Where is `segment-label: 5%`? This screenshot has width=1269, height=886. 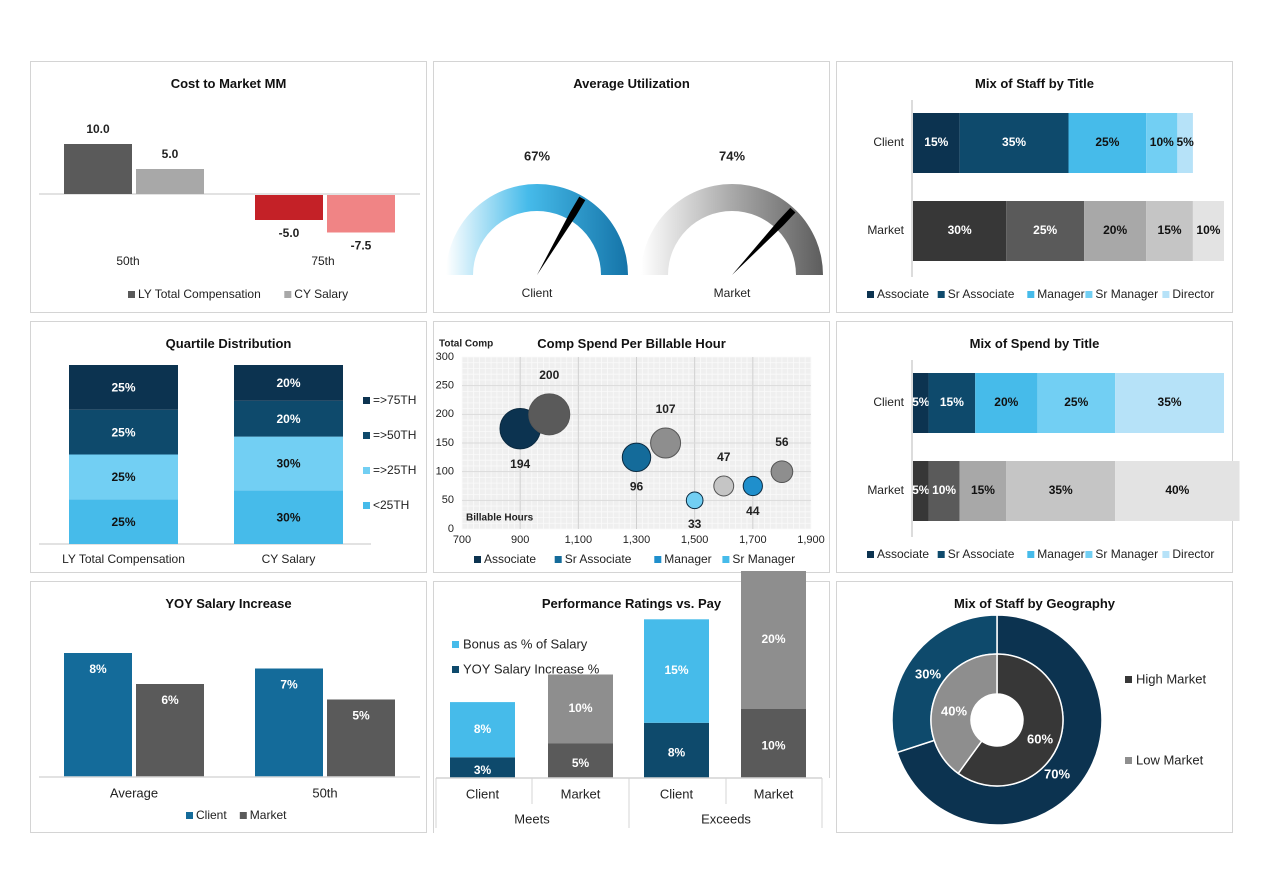 segment-label: 5% is located at coordinates (921, 490).